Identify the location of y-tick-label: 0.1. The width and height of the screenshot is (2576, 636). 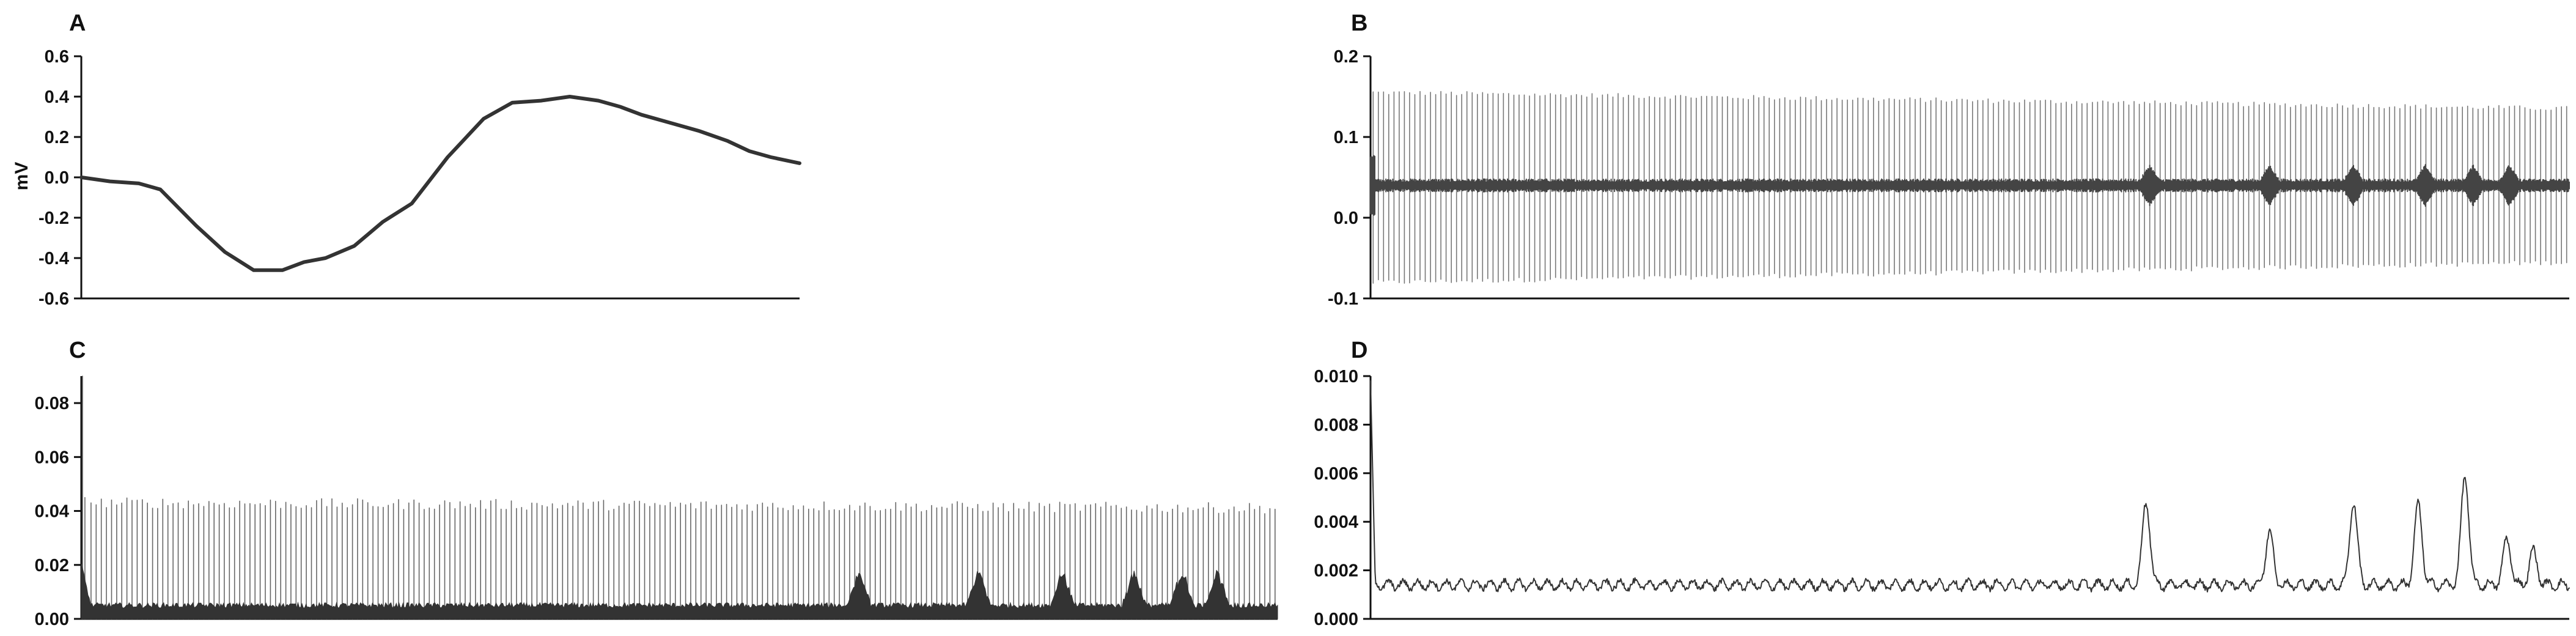
(1346, 138).